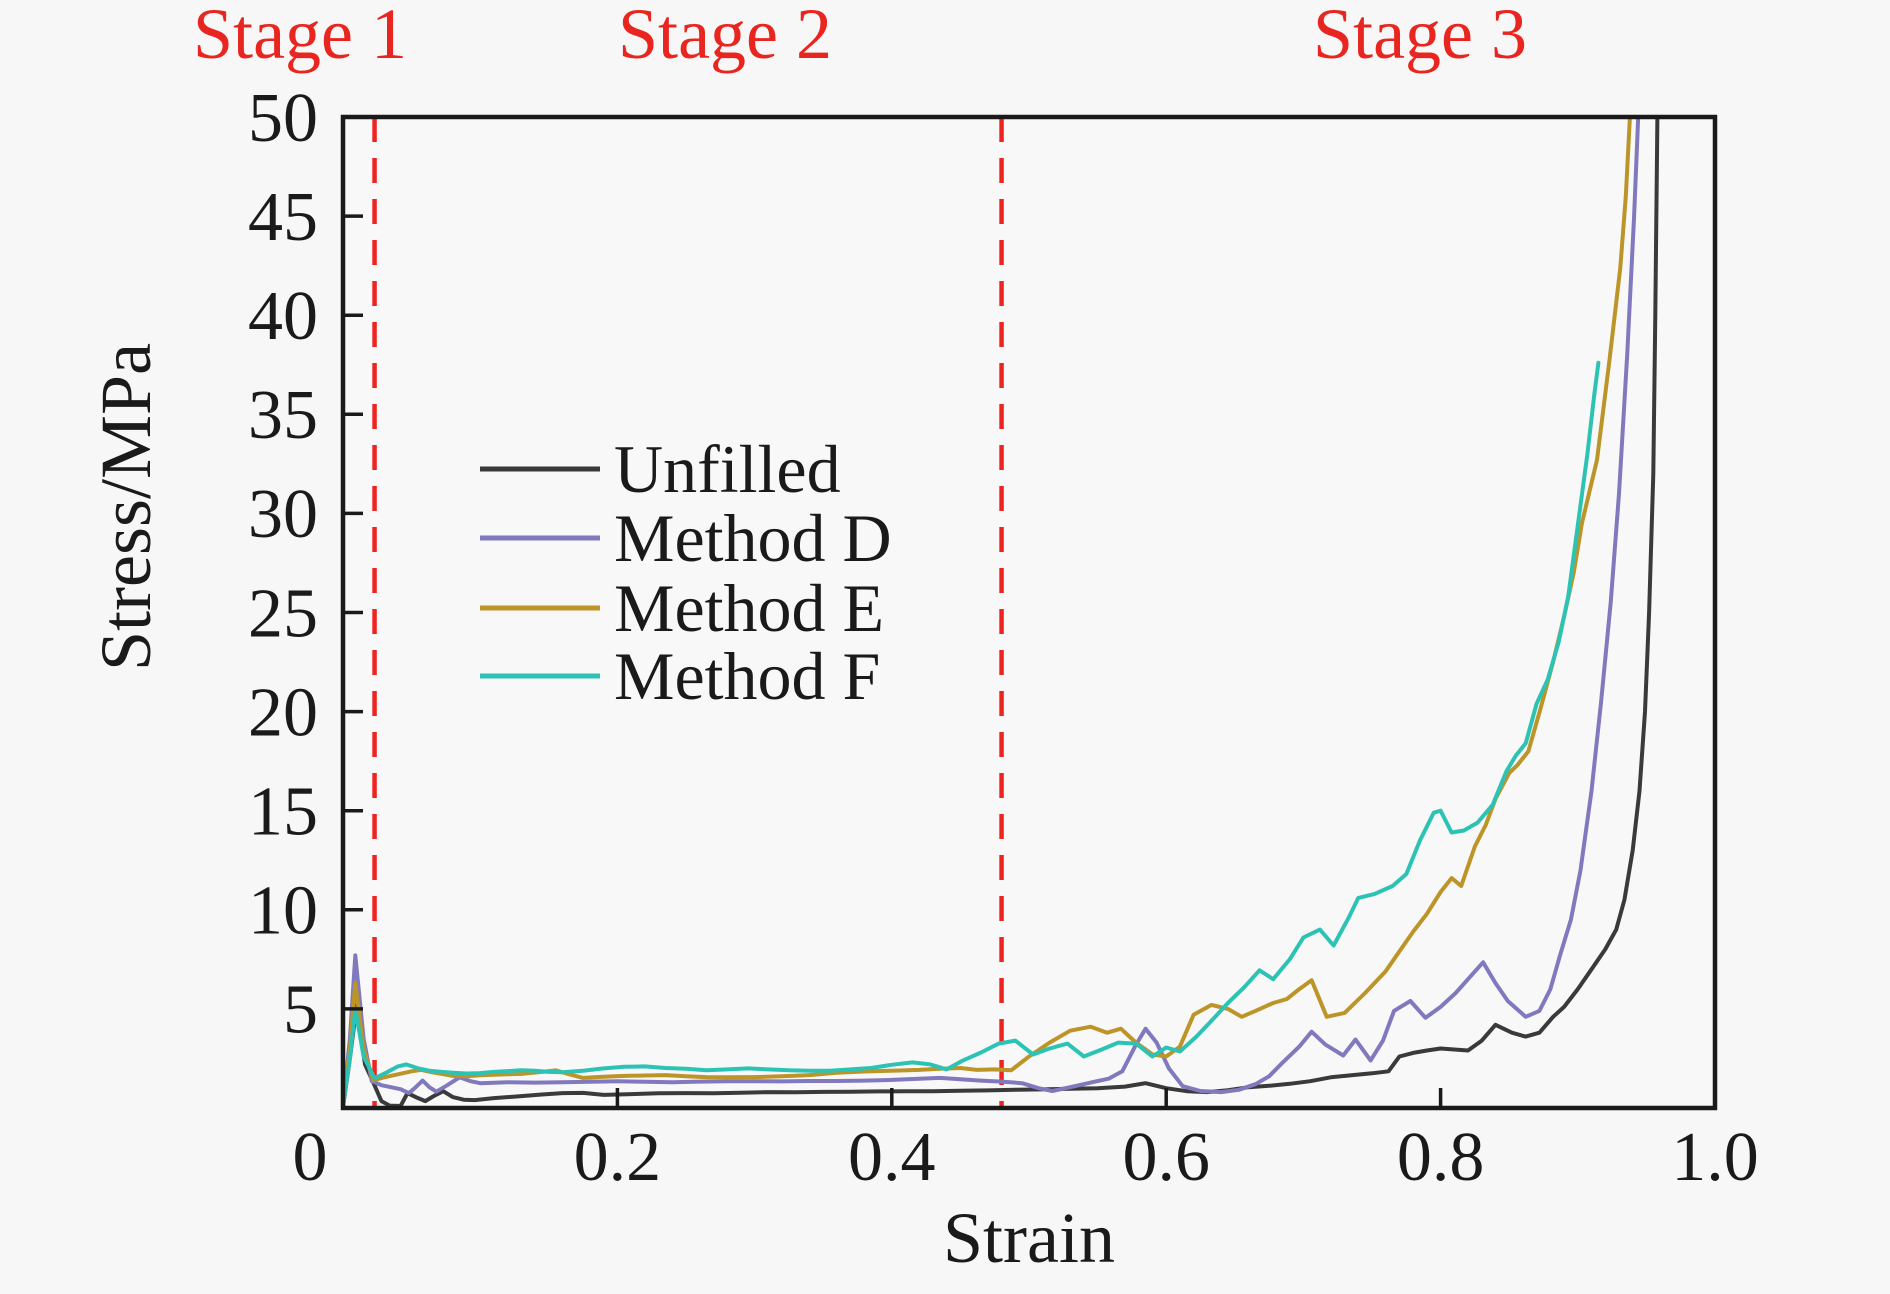 This screenshot has height=1294, width=1890. I want to click on legend-label-method-e: Method E, so click(749, 608).